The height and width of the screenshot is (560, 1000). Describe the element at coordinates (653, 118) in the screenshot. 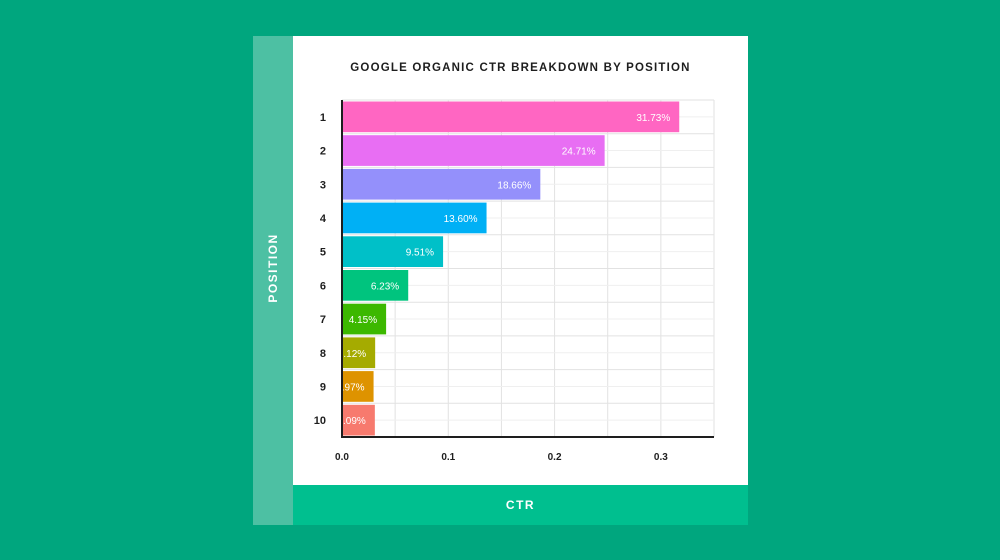

I see `bar-value-label: 31.73%` at that location.